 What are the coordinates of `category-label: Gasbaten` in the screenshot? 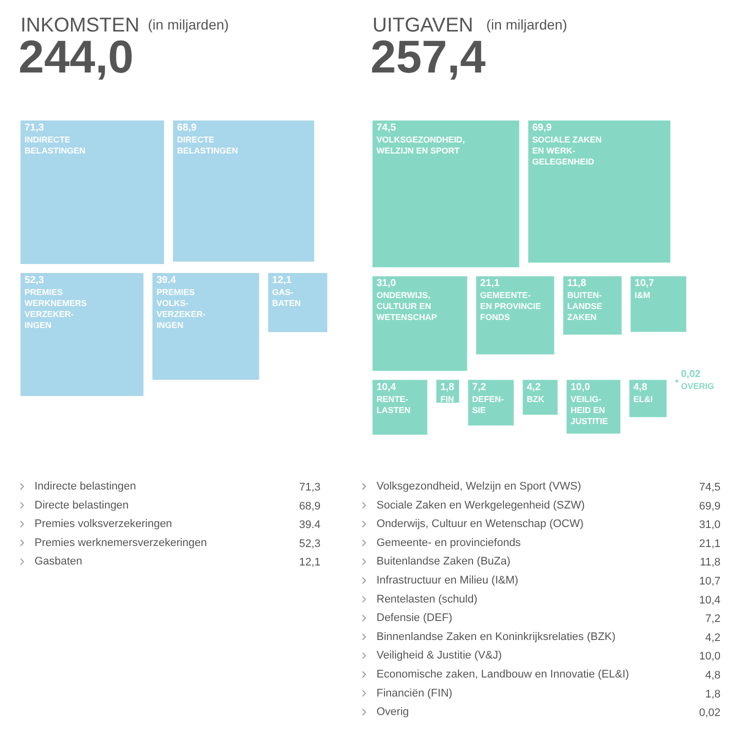 It's located at (58, 562).